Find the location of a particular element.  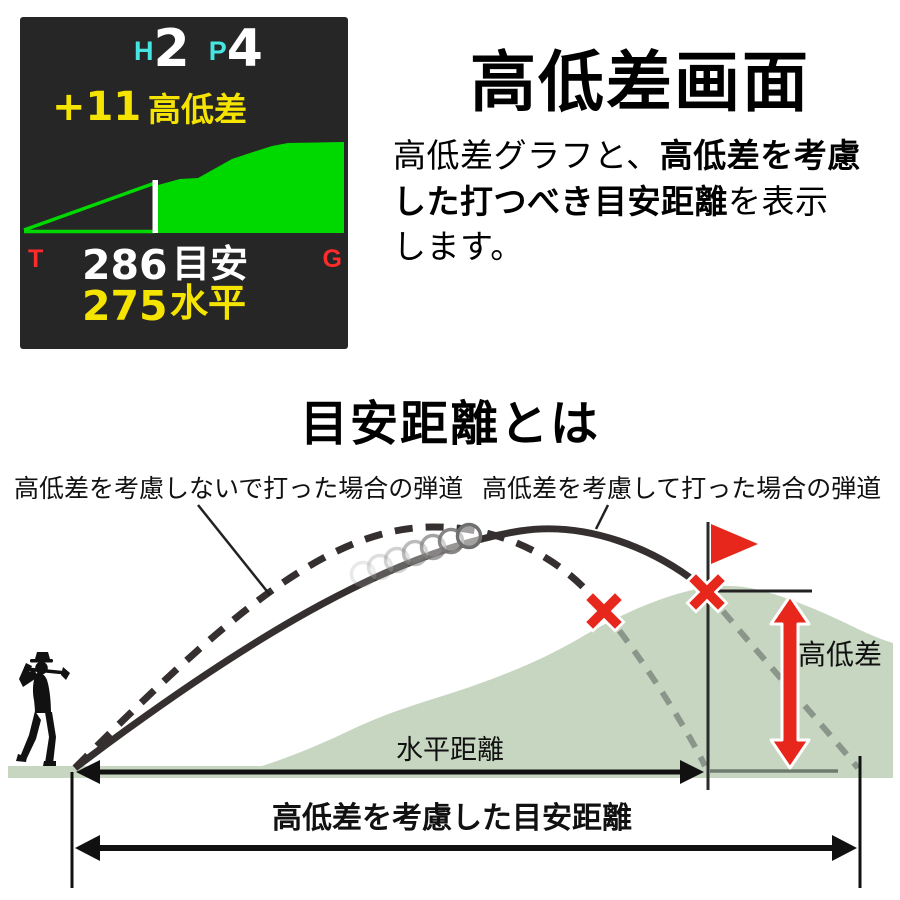

elevation-value: +11 is located at coordinates (97, 107).